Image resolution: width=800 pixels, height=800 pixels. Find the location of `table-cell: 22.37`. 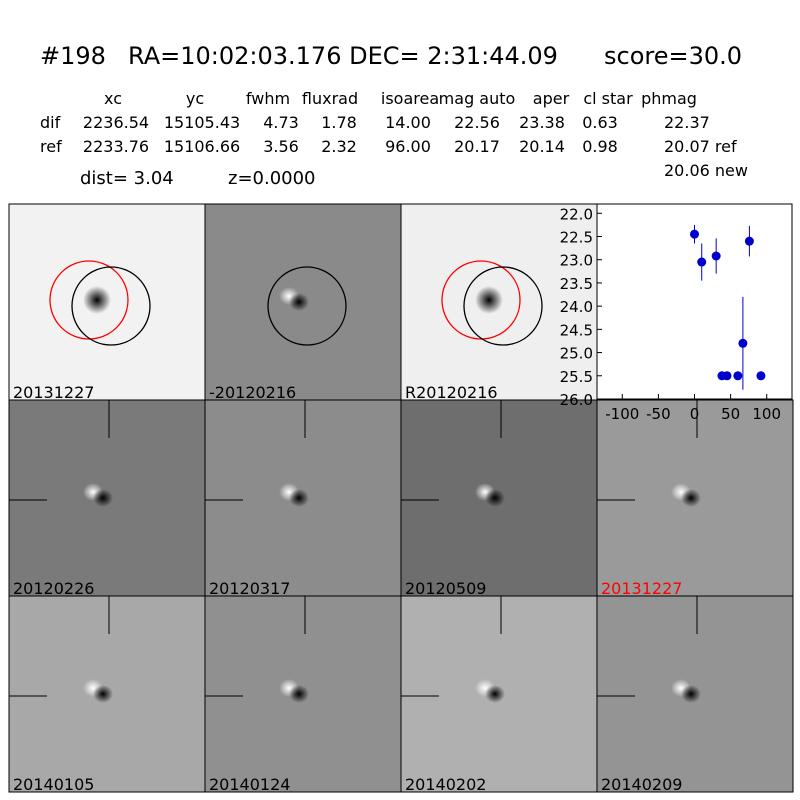

table-cell: 22.37 is located at coordinates (687, 122).